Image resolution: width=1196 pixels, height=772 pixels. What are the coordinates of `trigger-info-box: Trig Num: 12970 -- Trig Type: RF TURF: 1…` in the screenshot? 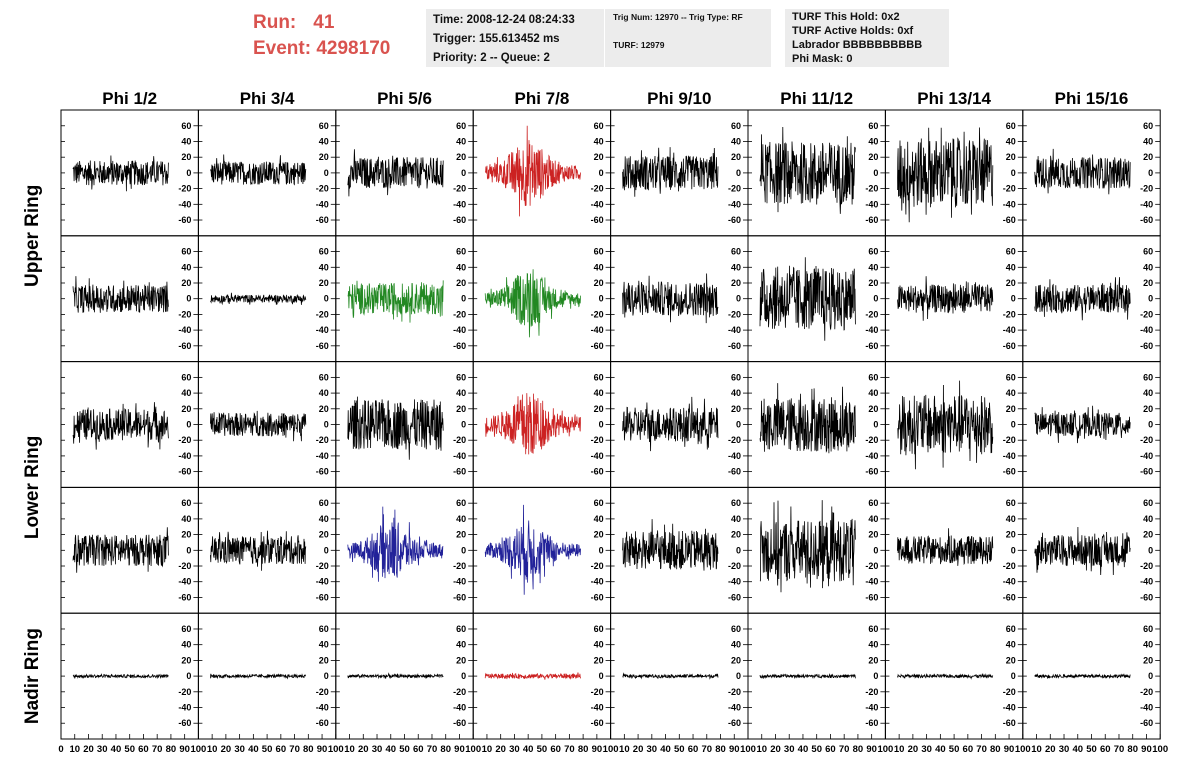 It's located at (688, 38).